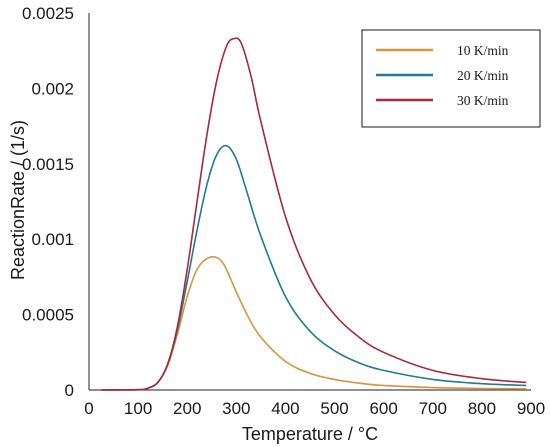 This screenshot has height=447, width=550. I want to click on y-tick-labels: 0 0.0005 0.001 0.0015 0.002 0.0025, so click(48, 202).